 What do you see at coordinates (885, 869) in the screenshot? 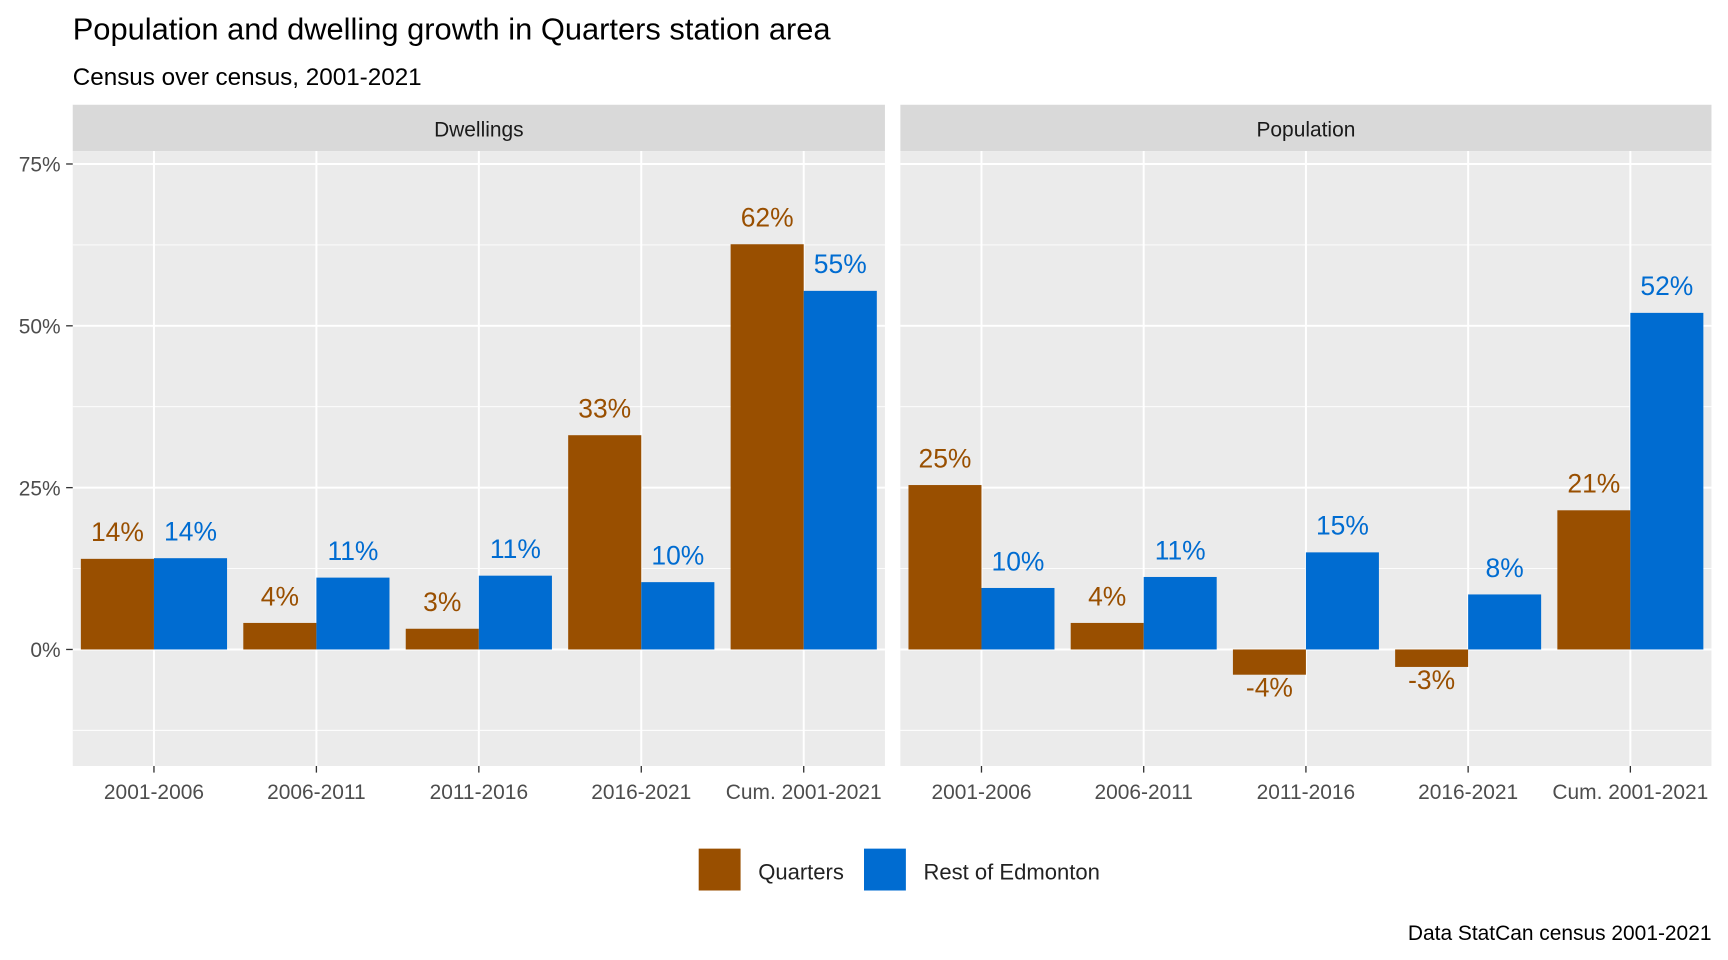
I see `legend-swatch-rest-of-edmonton` at bounding box center [885, 869].